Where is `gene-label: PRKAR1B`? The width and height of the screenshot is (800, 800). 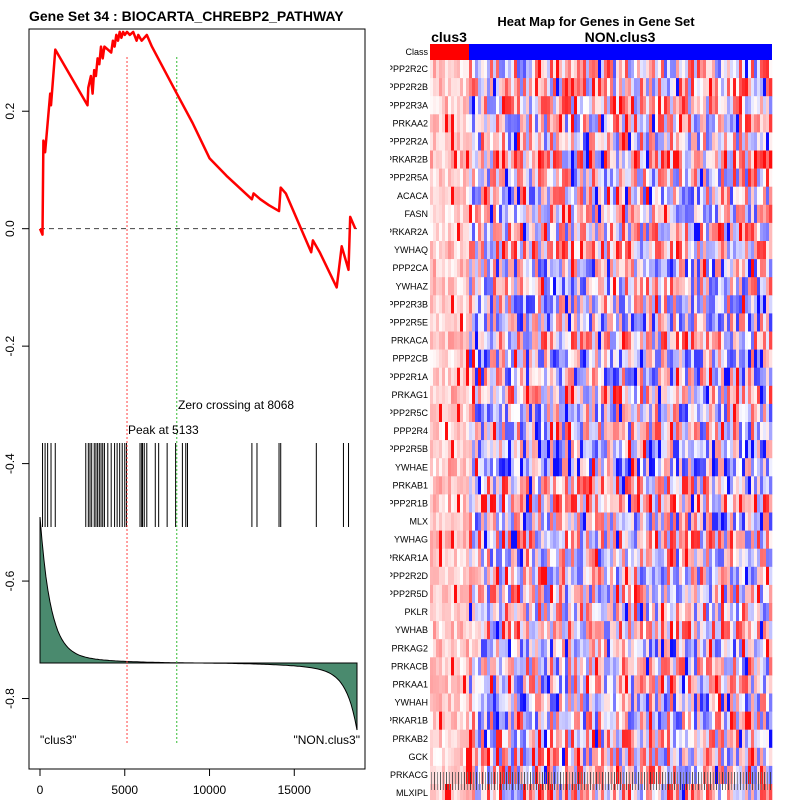 gene-label: PRKAR1B is located at coordinates (409, 721).